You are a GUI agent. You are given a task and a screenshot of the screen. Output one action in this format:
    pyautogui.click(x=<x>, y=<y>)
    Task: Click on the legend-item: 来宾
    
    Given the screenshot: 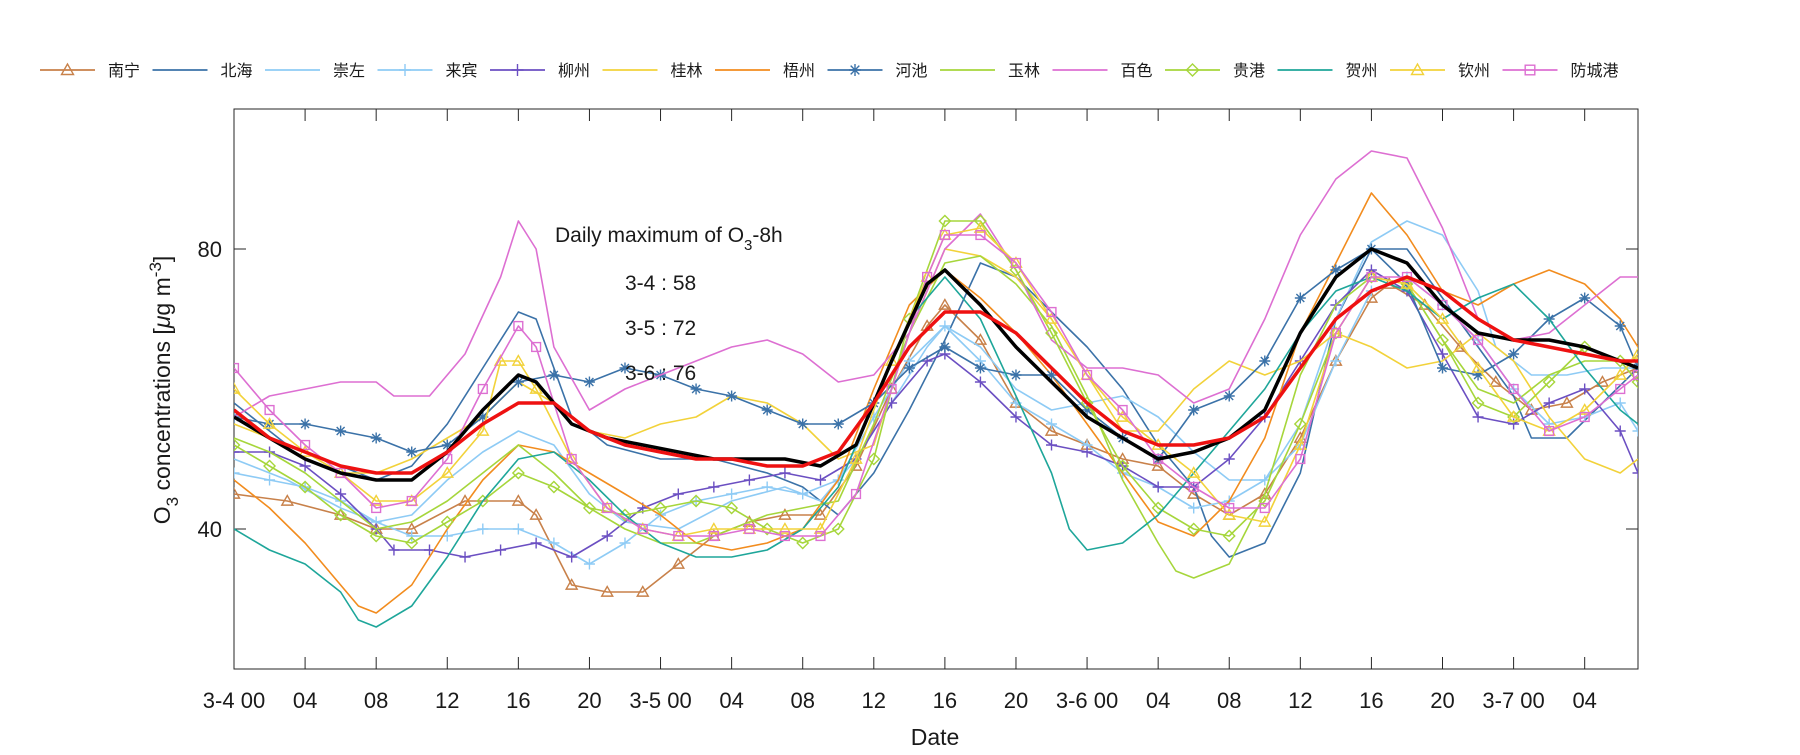 What is the action you would take?
    pyautogui.click(x=427, y=71)
    